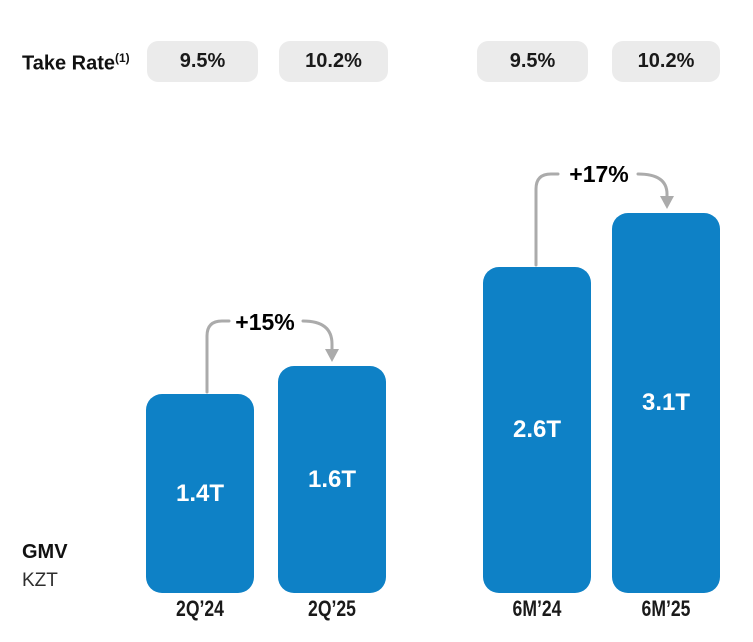  I want to click on axis-label-6m25: 6M’25, so click(666, 608).